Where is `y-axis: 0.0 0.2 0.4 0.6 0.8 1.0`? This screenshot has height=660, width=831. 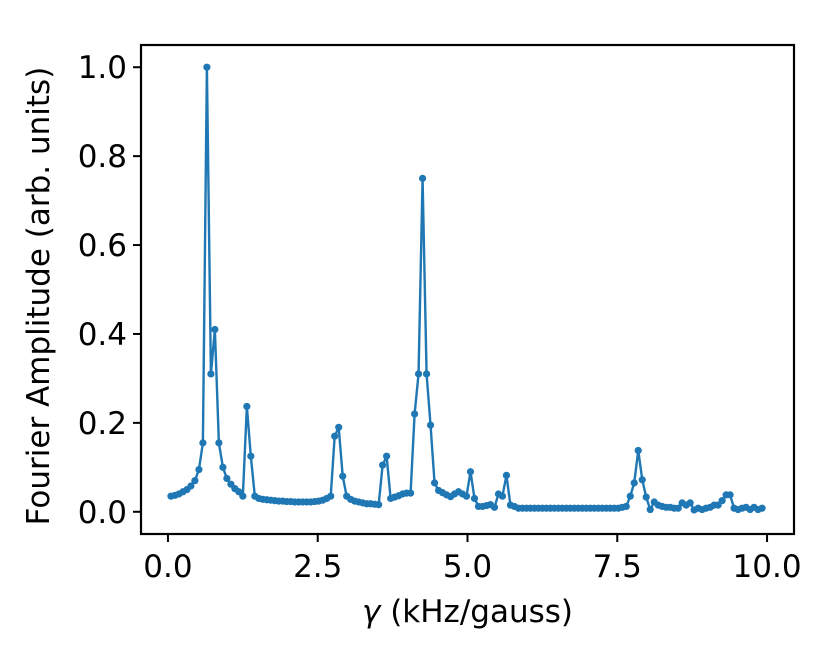 y-axis: 0.0 0.2 0.4 0.6 0.8 1.0 is located at coordinates (109, 290).